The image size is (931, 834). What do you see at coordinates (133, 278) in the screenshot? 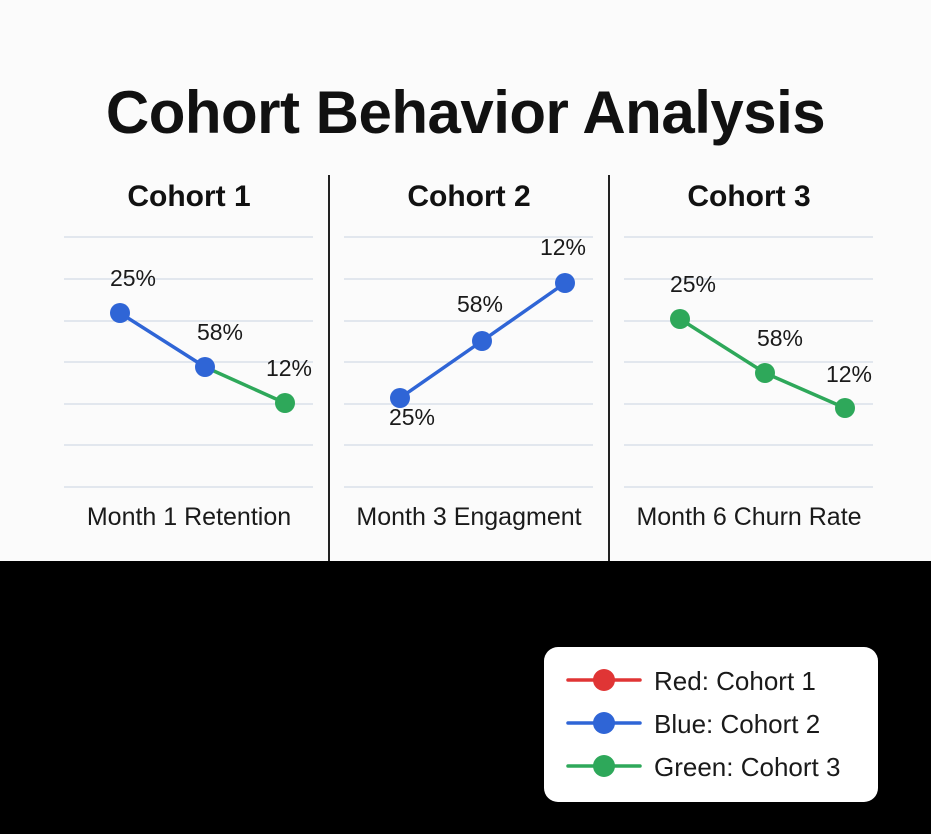
I see `data-label-1-1: 25%` at bounding box center [133, 278].